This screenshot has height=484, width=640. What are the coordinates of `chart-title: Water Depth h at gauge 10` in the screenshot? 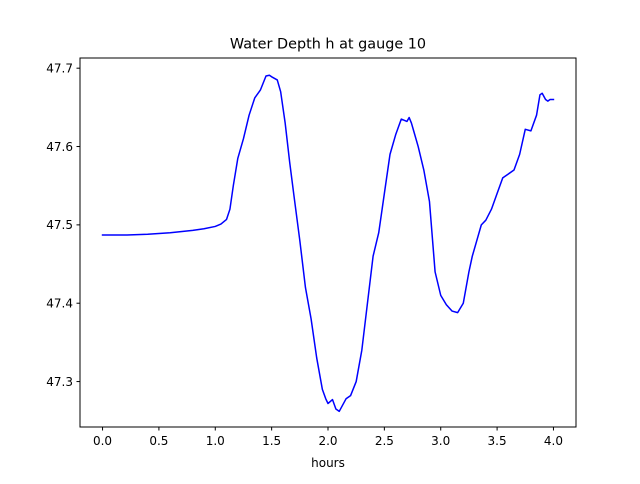 It's located at (328, 45).